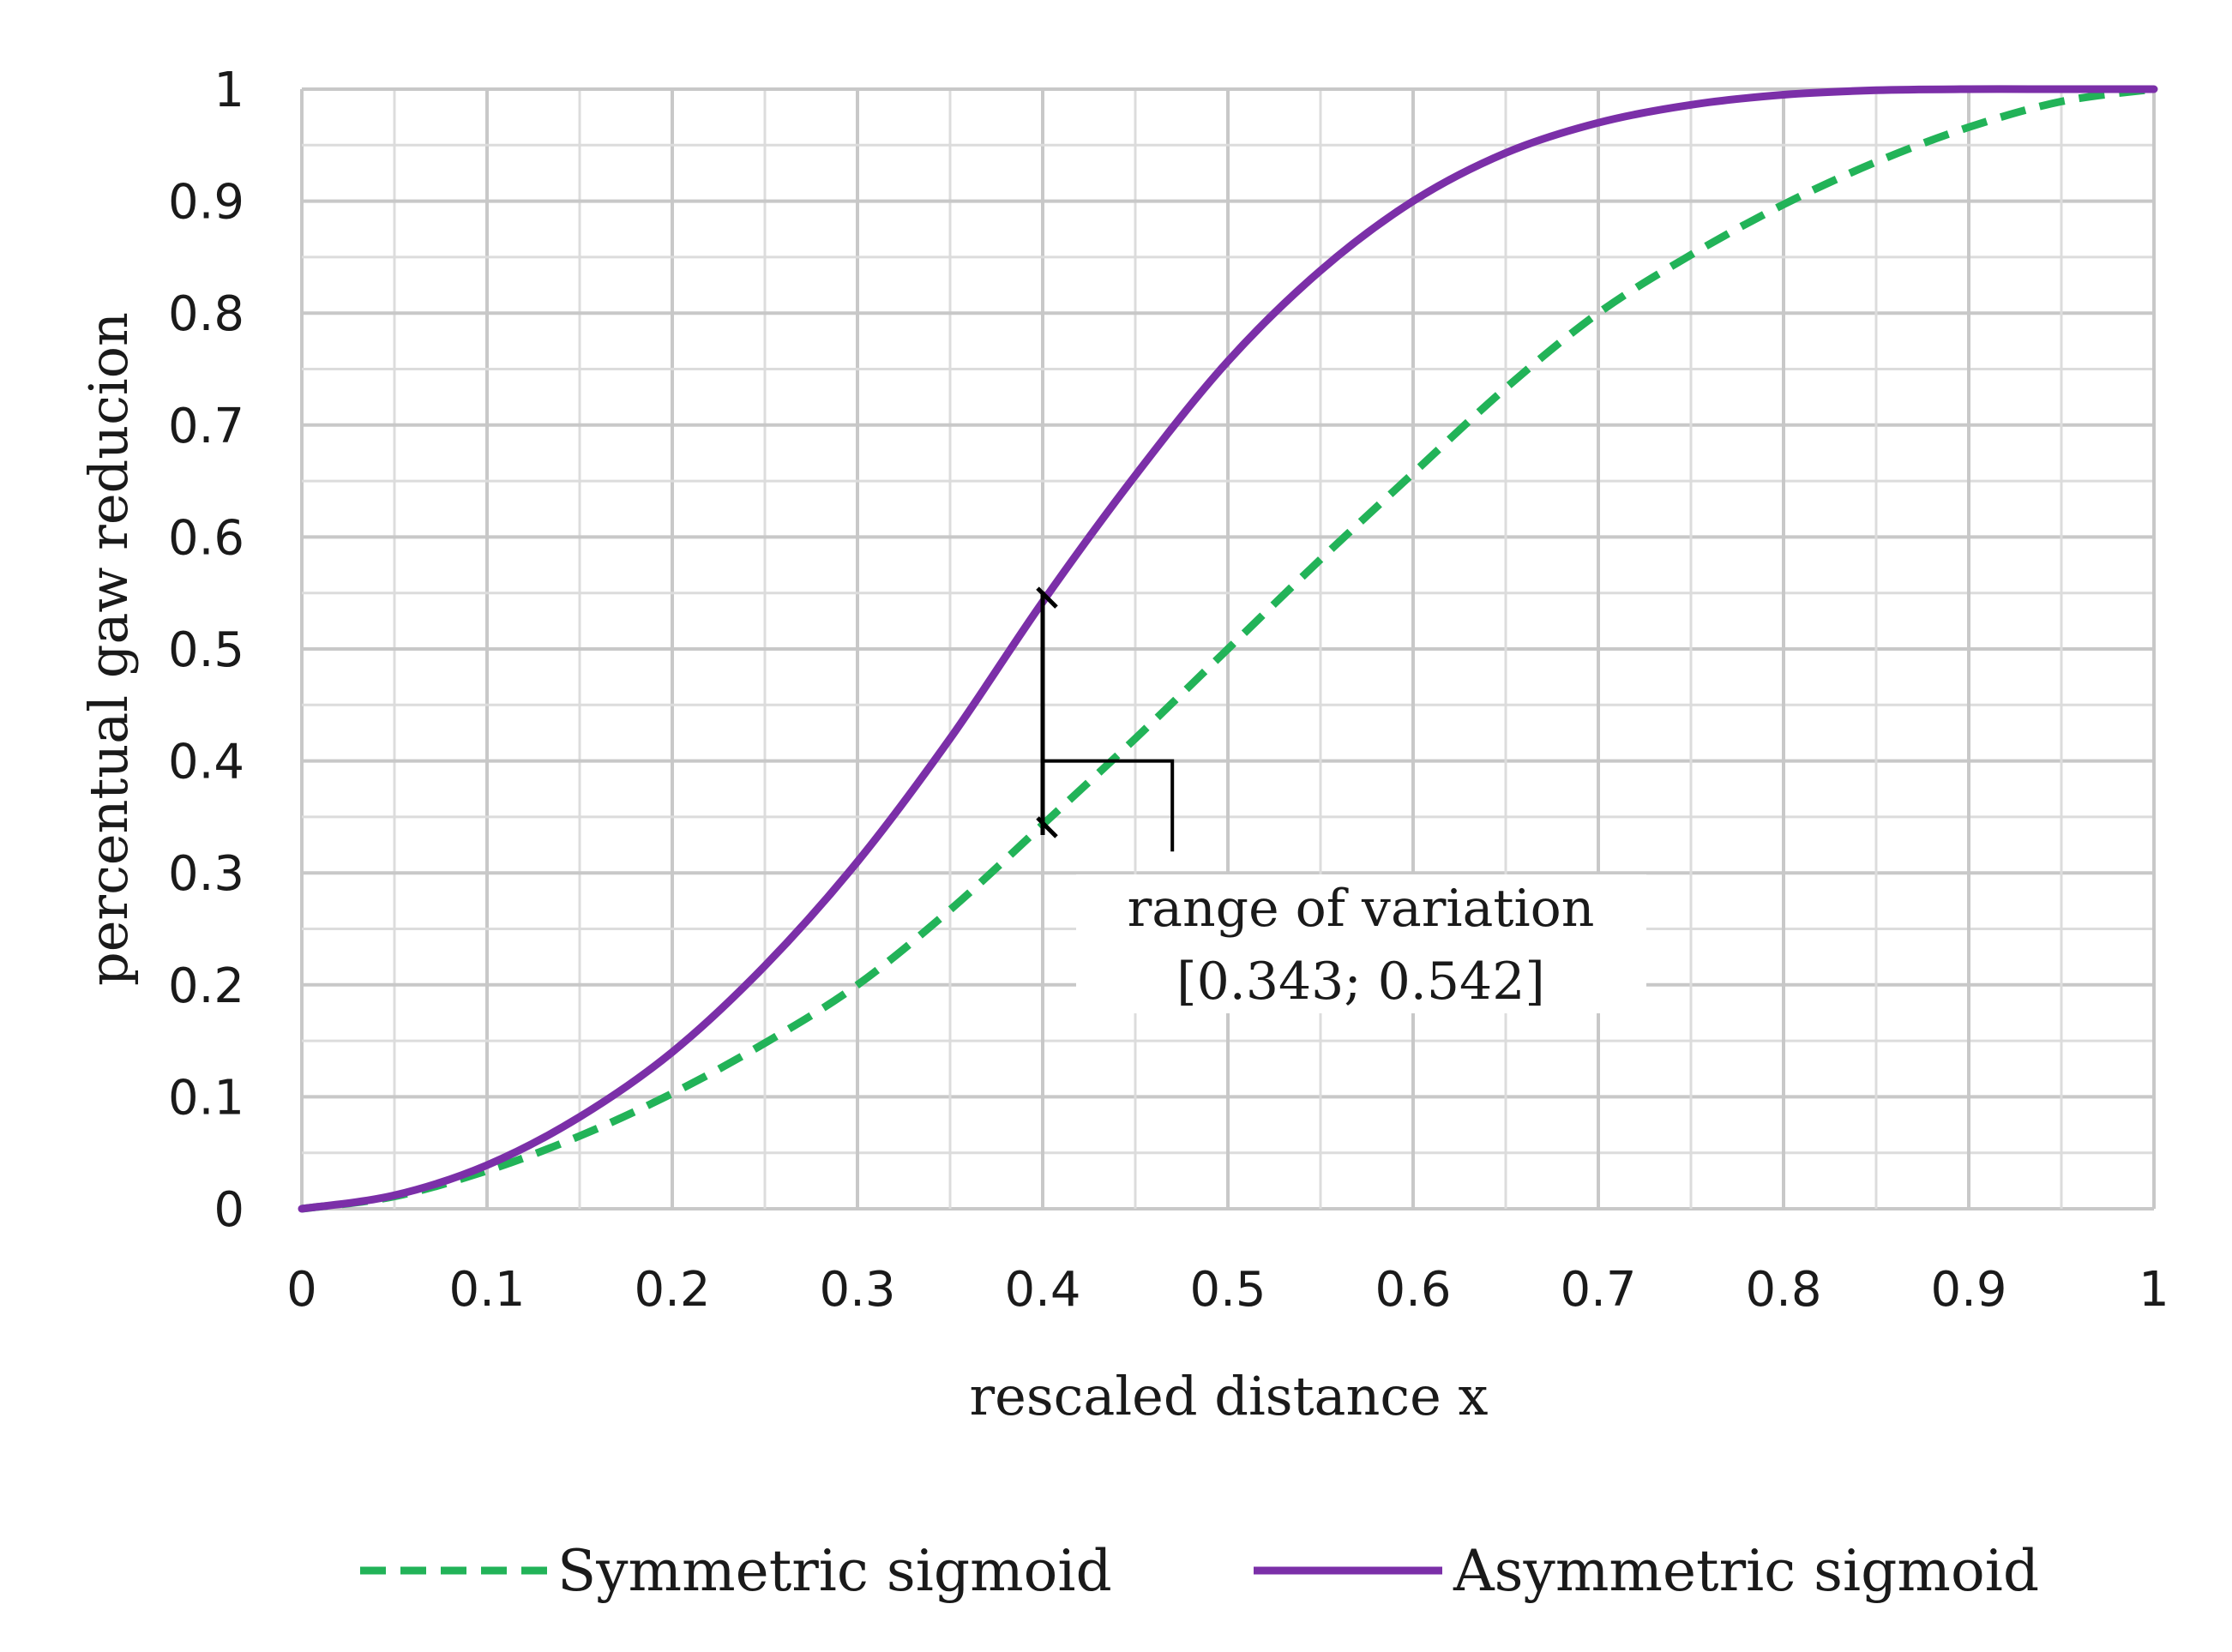  I want to click on x-axis-title: rescaled distance x, so click(1229, 1396).